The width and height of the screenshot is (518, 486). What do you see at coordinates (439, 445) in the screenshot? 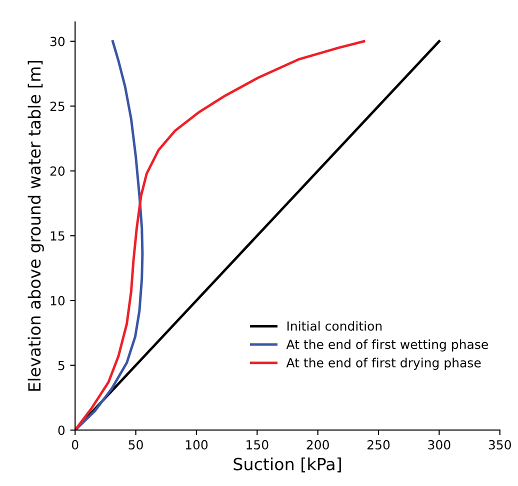
I see `x-tick-label: 300` at bounding box center [439, 445].